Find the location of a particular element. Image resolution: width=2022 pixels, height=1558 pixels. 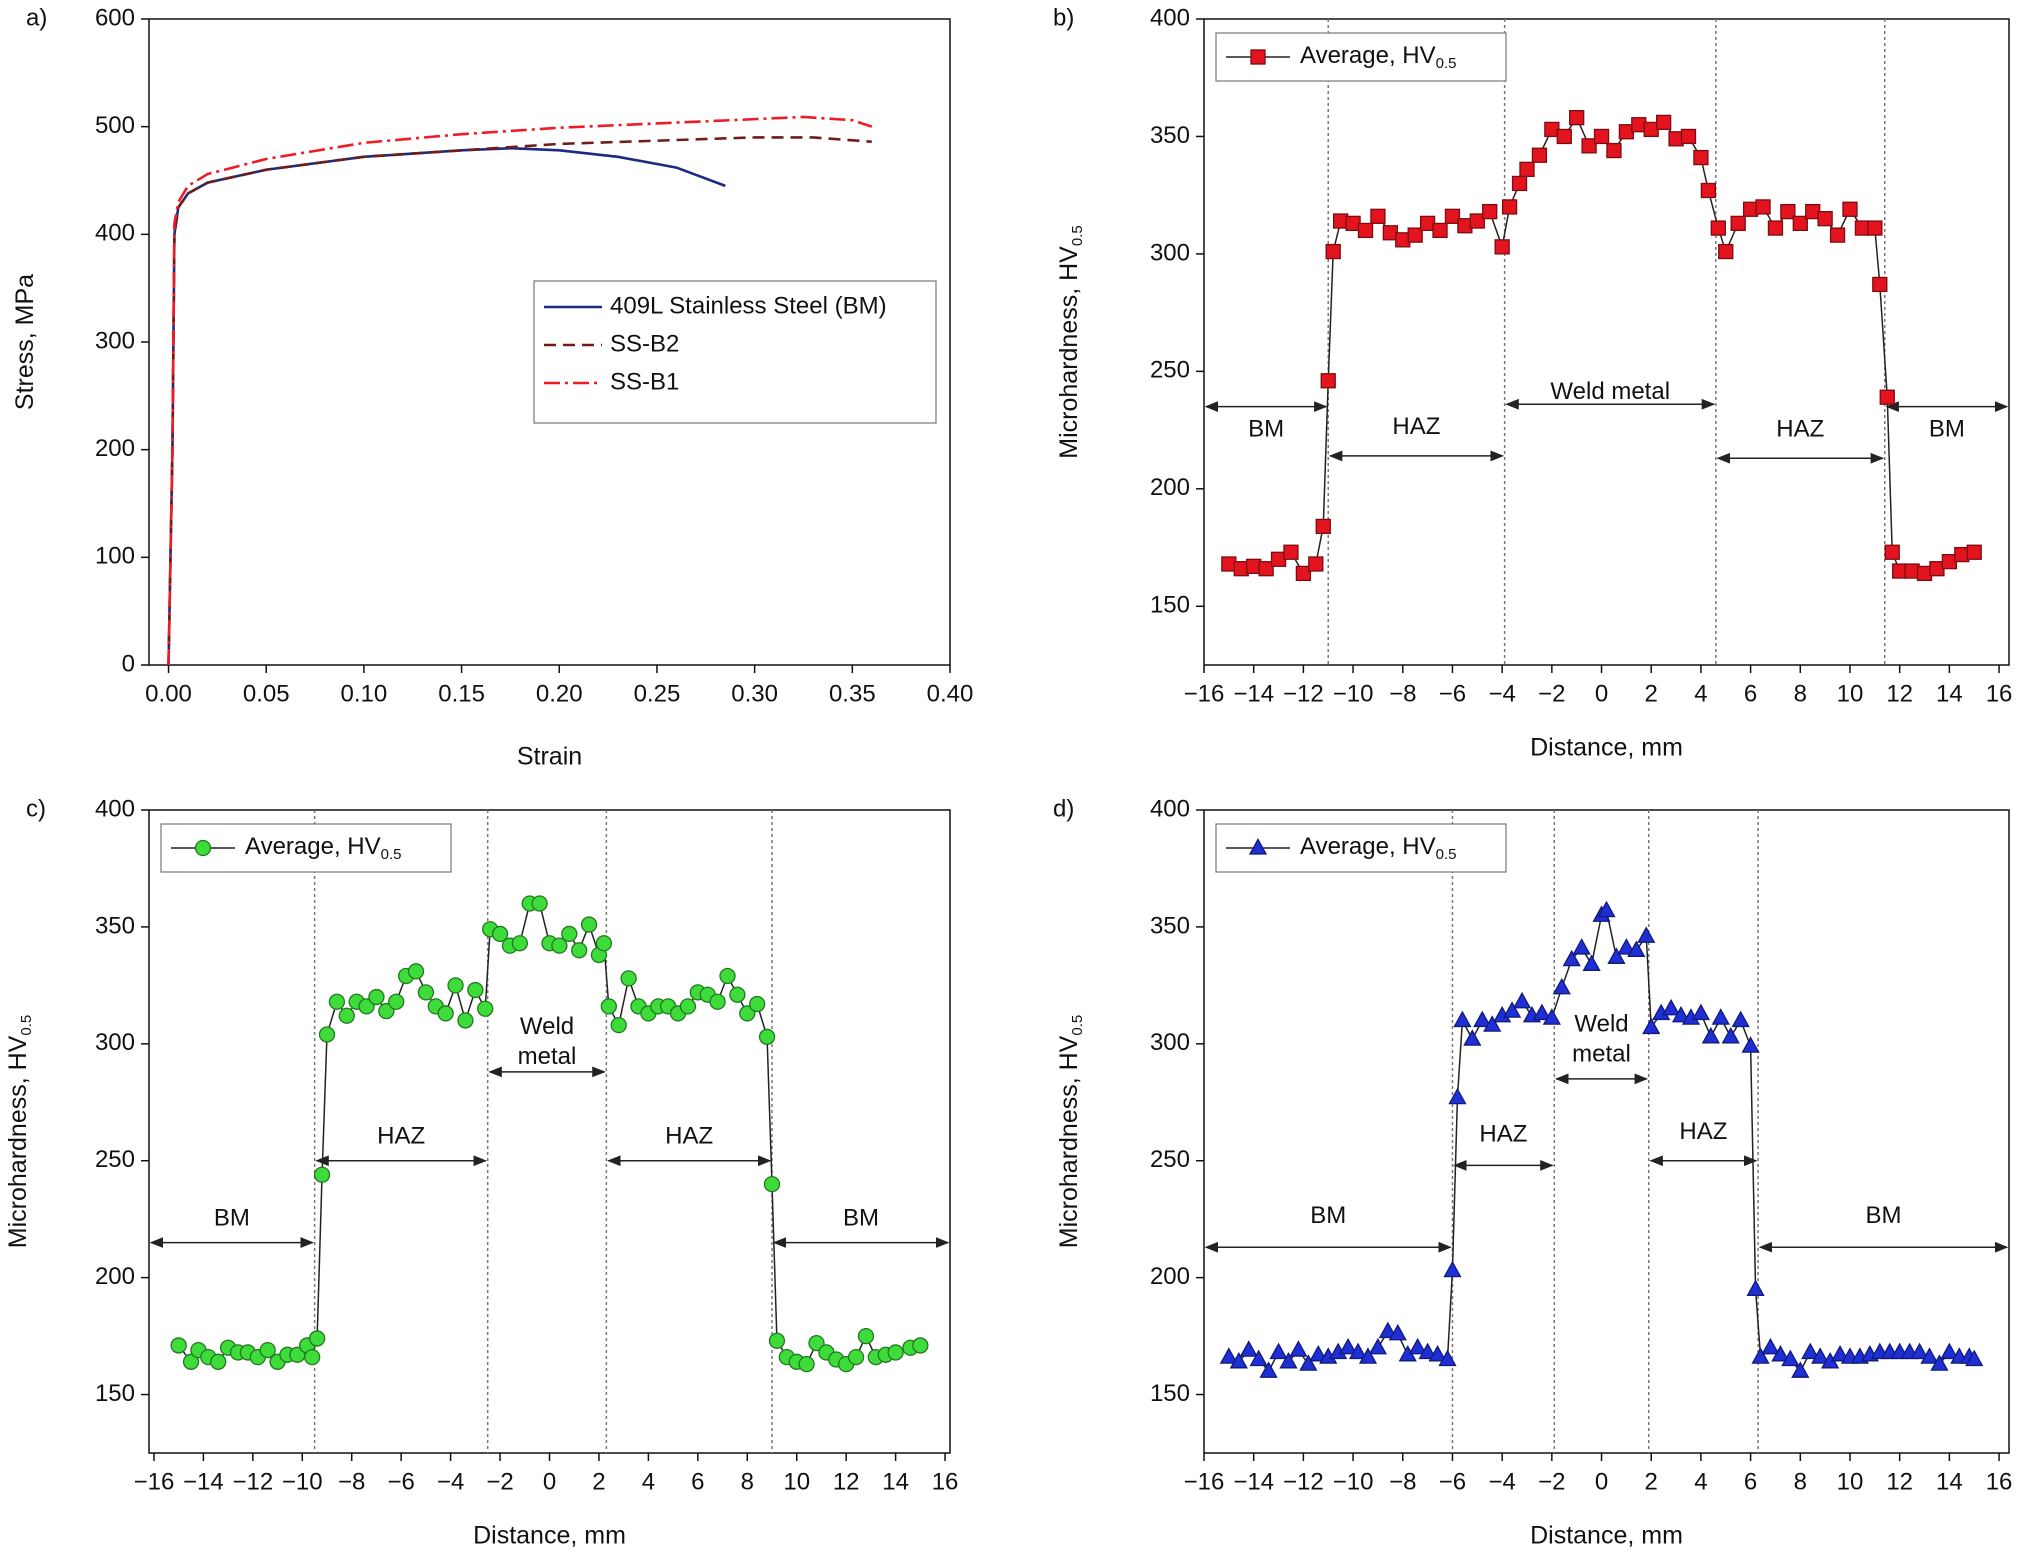

zone-label: BM is located at coordinates (232, 1218).